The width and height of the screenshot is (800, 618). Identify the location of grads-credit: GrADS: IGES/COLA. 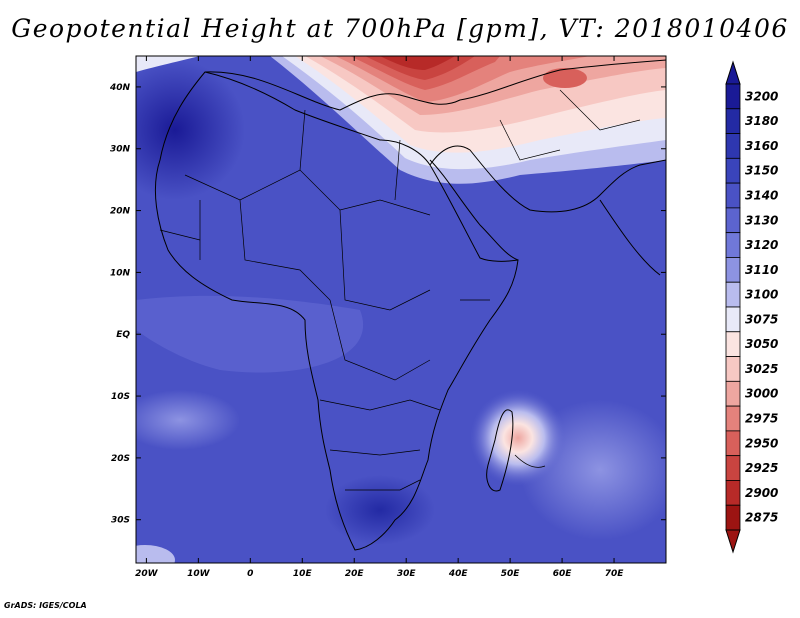
(45, 605).